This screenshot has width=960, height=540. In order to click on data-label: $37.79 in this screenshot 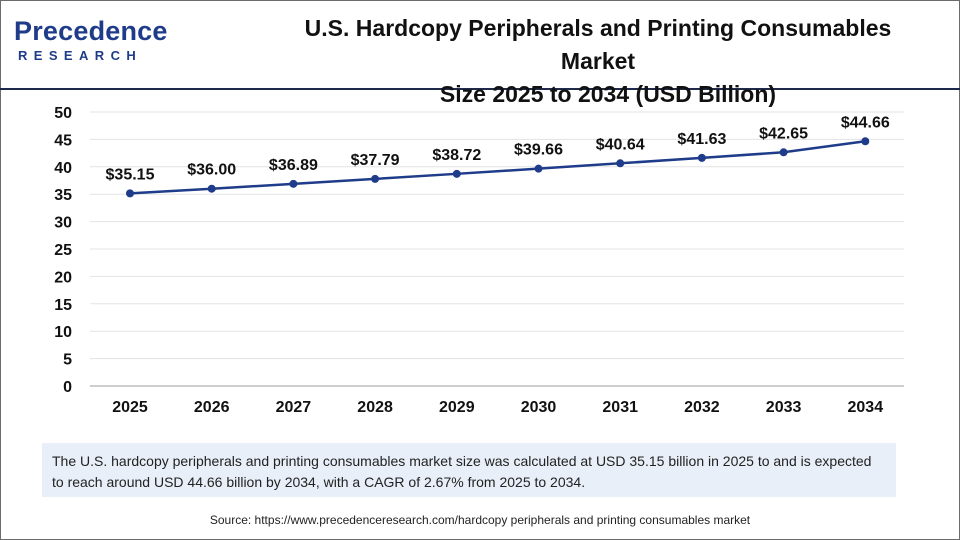, I will do `click(375, 160)`.